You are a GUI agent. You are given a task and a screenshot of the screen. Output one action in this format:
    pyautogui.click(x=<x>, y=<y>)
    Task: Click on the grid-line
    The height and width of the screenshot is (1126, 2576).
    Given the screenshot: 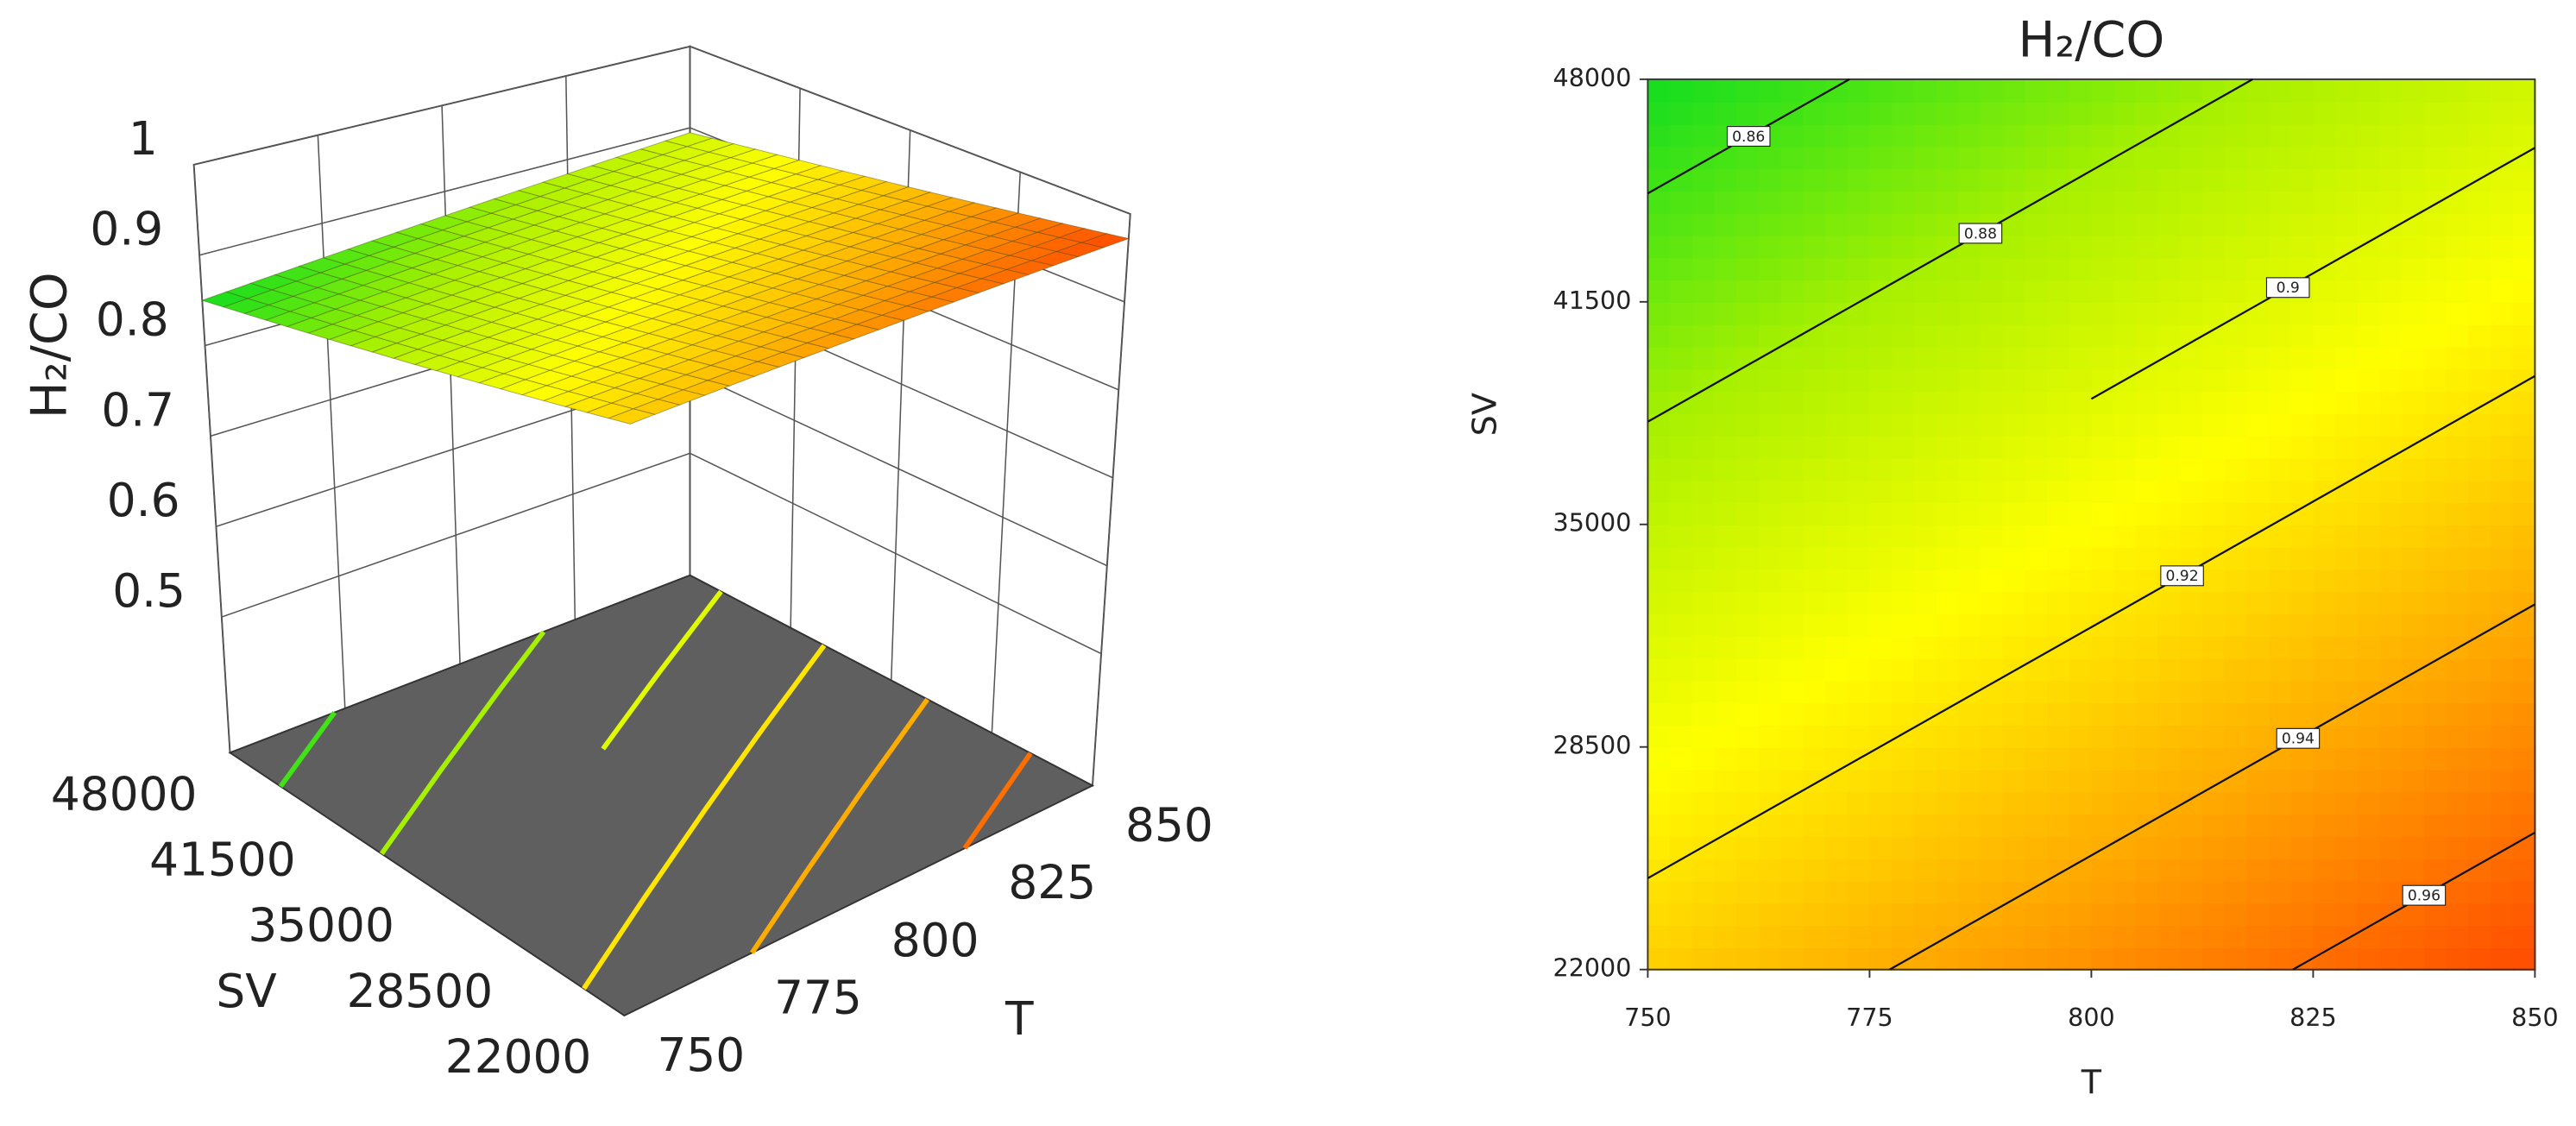 What is the action you would take?
    pyautogui.click(x=662, y=130)
    